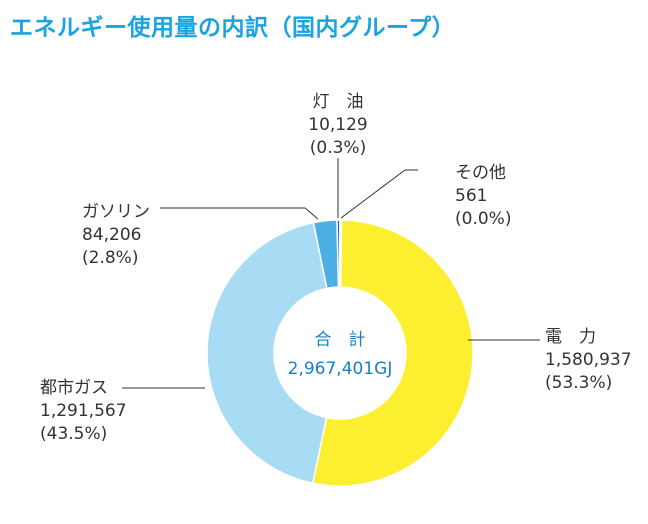 This screenshot has width=648, height=524. I want to click on percent-label-2: (2.8%), so click(110, 258).